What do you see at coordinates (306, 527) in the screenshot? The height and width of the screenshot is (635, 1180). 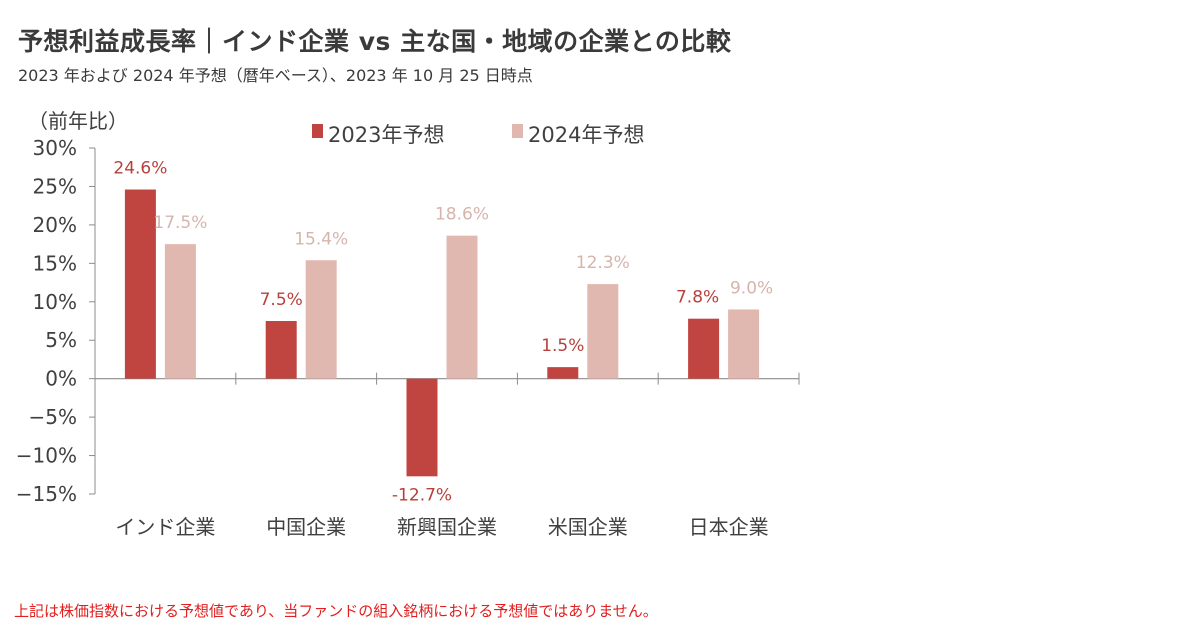 I see `x-category-label: 中国企業` at bounding box center [306, 527].